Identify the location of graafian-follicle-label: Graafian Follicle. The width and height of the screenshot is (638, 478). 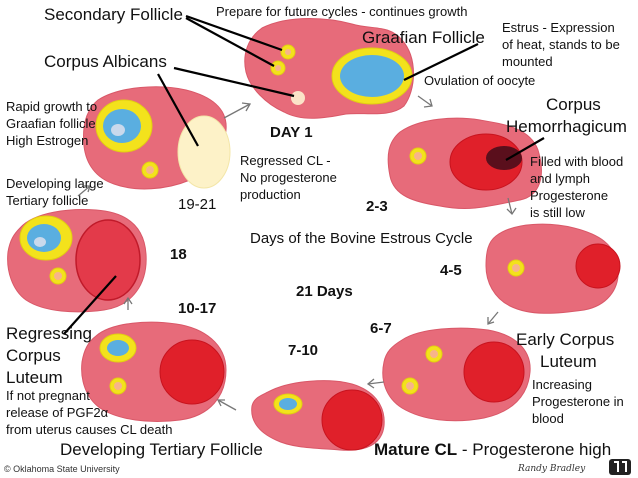
(423, 37).